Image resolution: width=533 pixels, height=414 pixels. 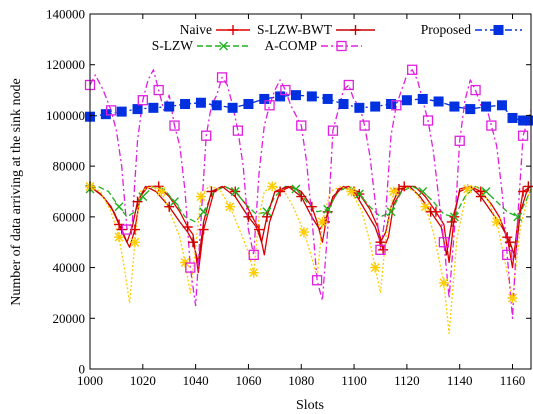 What do you see at coordinates (16, 191) in the screenshot?
I see `y-axis-label: Number of data arriving at the sink node` at bounding box center [16, 191].